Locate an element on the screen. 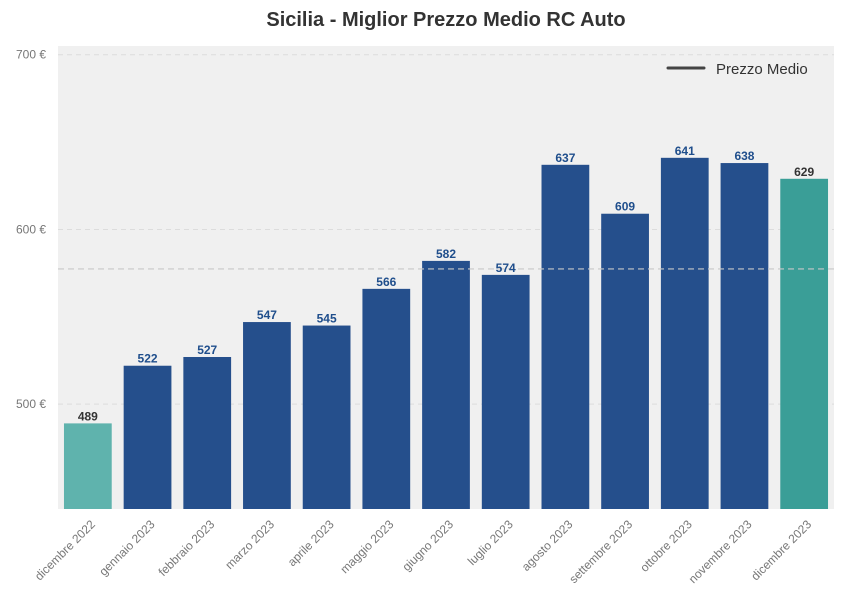 The height and width of the screenshot is (610, 850). bar-value-label: 638 is located at coordinates (744, 156).